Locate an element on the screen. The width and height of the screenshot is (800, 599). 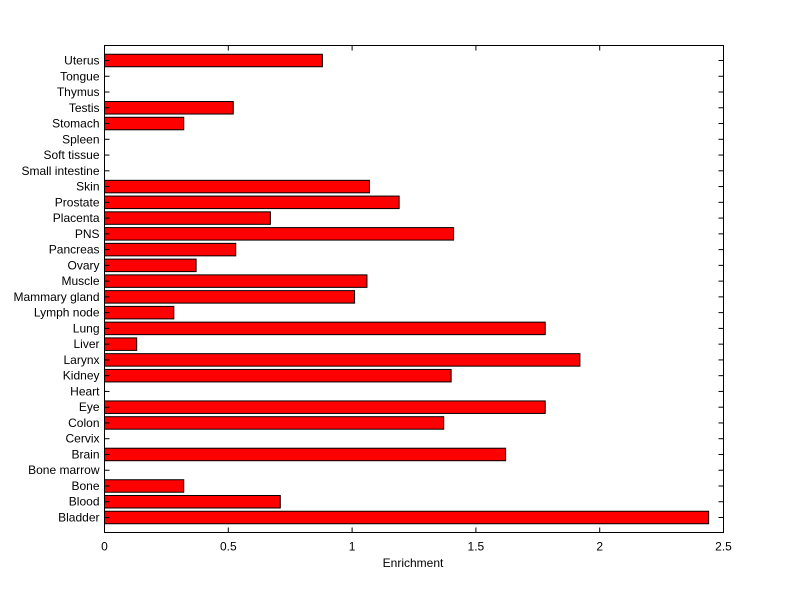
y-tick-label-brain: Brain is located at coordinates (85, 454).